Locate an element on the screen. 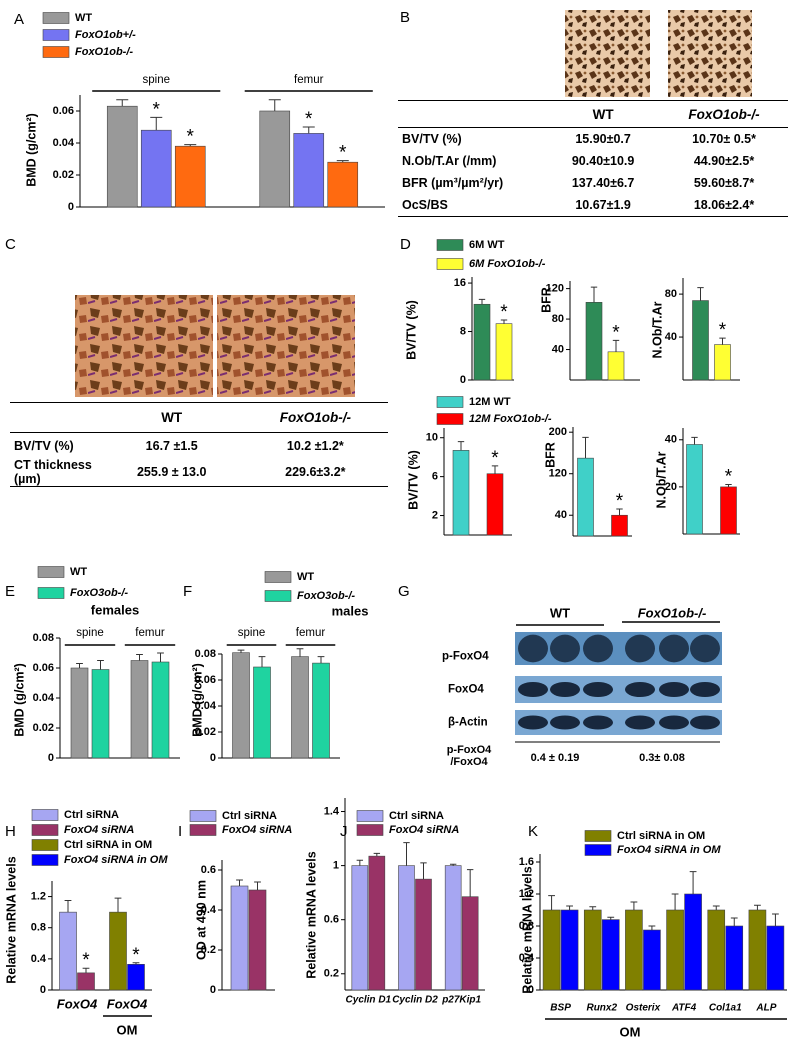 This screenshot has height=1050, width=788. row-label: BV/TV (%) is located at coordinates (432, 139).